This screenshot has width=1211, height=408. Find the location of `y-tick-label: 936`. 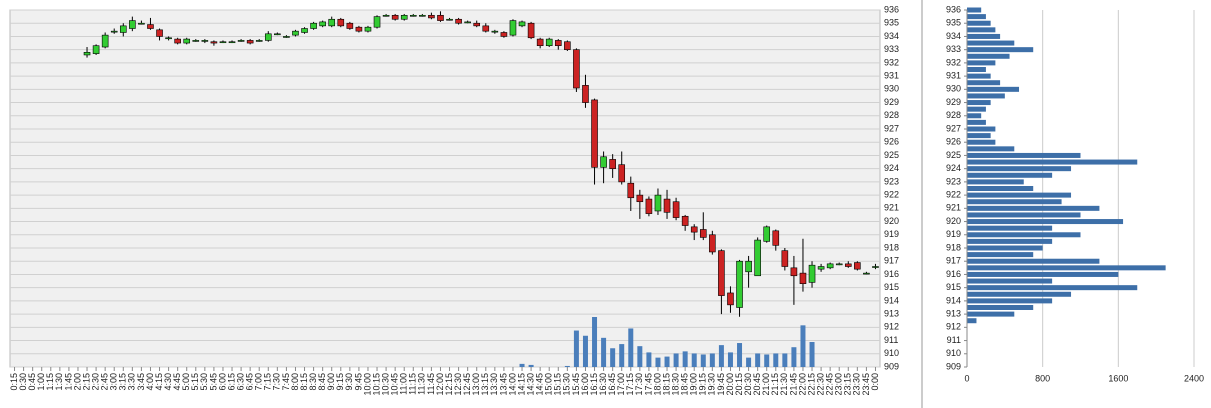

y-tick-label: 936 is located at coordinates (891, 9).